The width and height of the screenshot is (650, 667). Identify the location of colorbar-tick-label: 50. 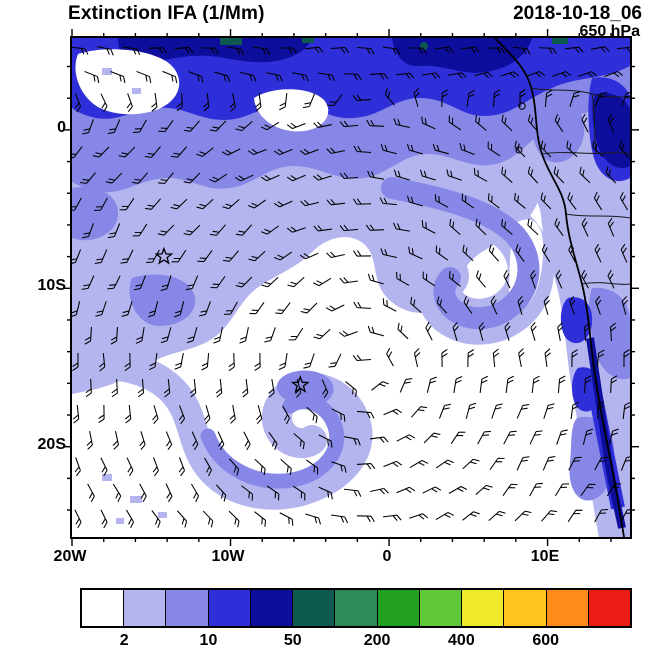
(292, 640).